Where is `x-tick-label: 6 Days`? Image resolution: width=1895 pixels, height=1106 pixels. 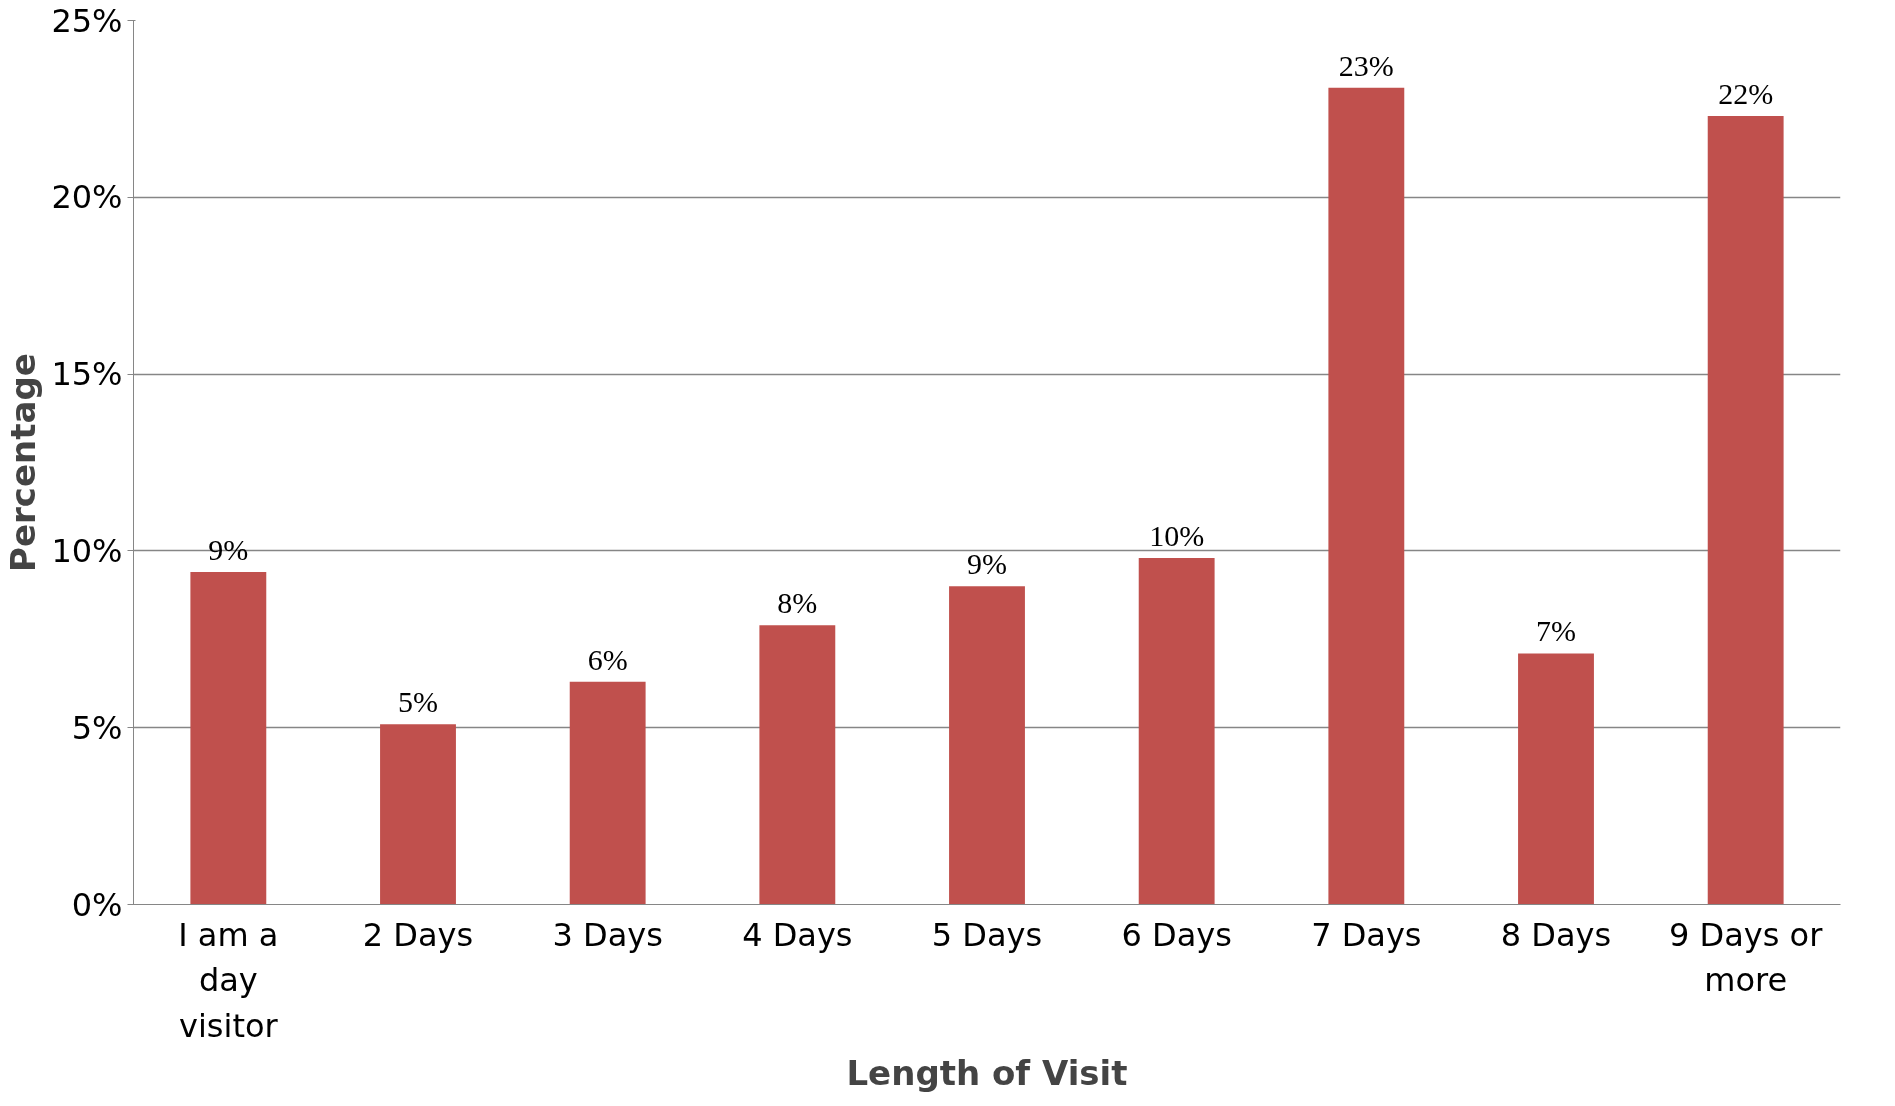
x-tick-label: 6 Days is located at coordinates (1176, 934).